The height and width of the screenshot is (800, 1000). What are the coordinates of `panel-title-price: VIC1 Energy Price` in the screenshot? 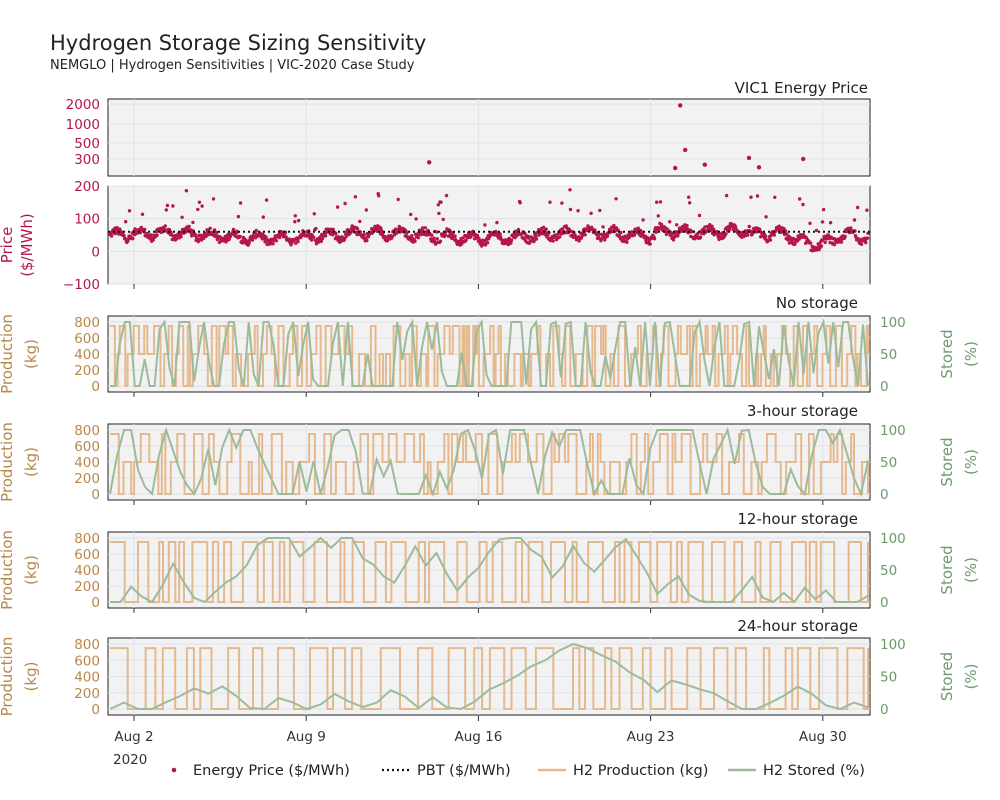 It's located at (801, 88).